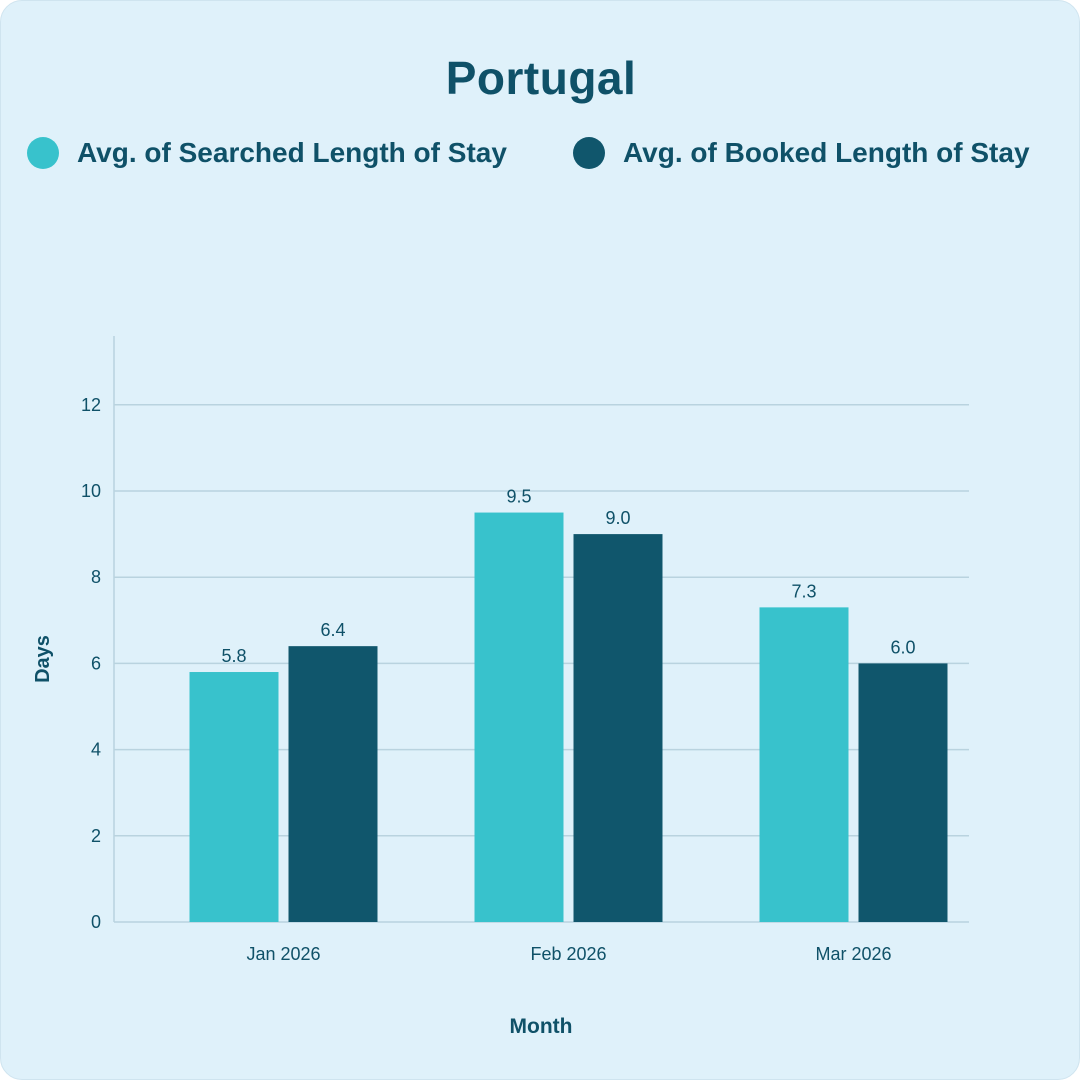  I want to click on x-axis-title: Month, so click(541, 1026).